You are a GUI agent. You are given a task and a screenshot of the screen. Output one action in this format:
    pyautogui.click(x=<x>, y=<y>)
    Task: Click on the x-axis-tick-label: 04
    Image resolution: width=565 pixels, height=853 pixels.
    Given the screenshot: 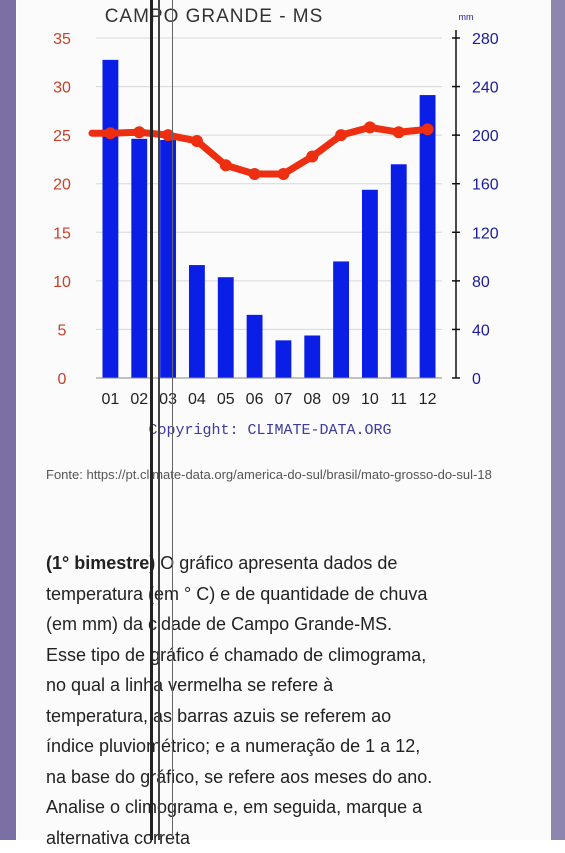 What is the action you would take?
    pyautogui.click(x=197, y=399)
    